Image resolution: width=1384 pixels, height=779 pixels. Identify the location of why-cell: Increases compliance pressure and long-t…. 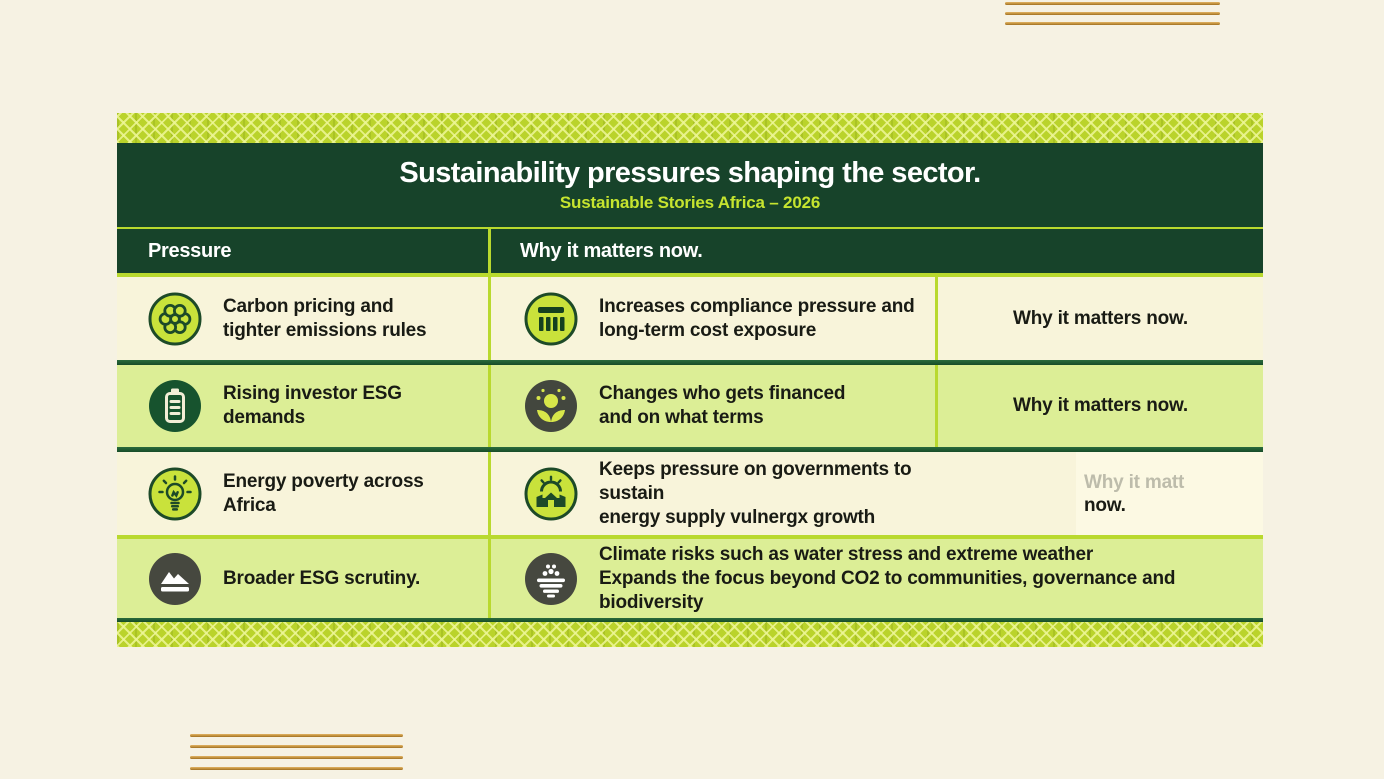
(711, 318).